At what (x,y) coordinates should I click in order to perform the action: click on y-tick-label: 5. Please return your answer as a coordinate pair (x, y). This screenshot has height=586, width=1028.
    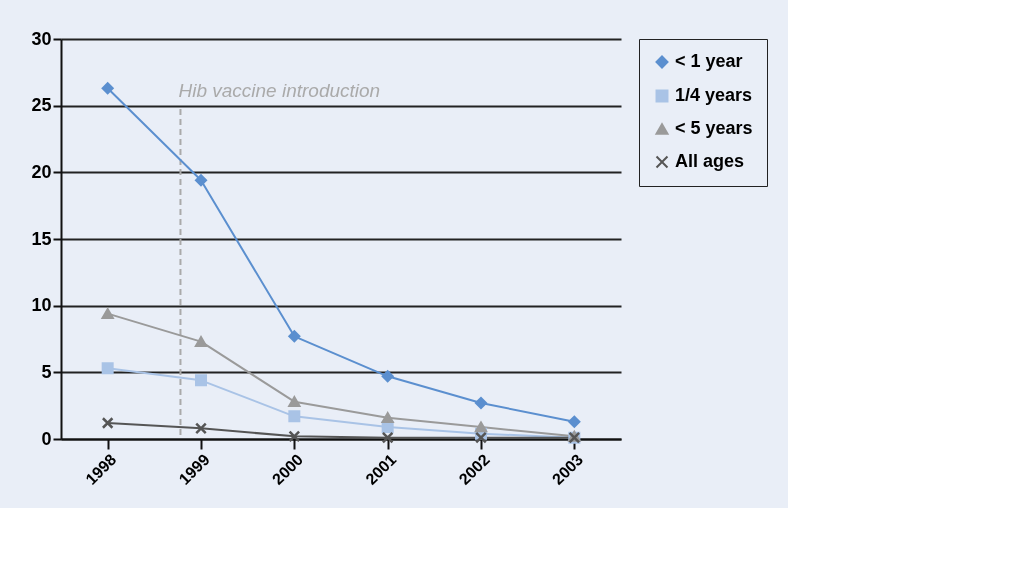
    Looking at the image, I should click on (46, 371).